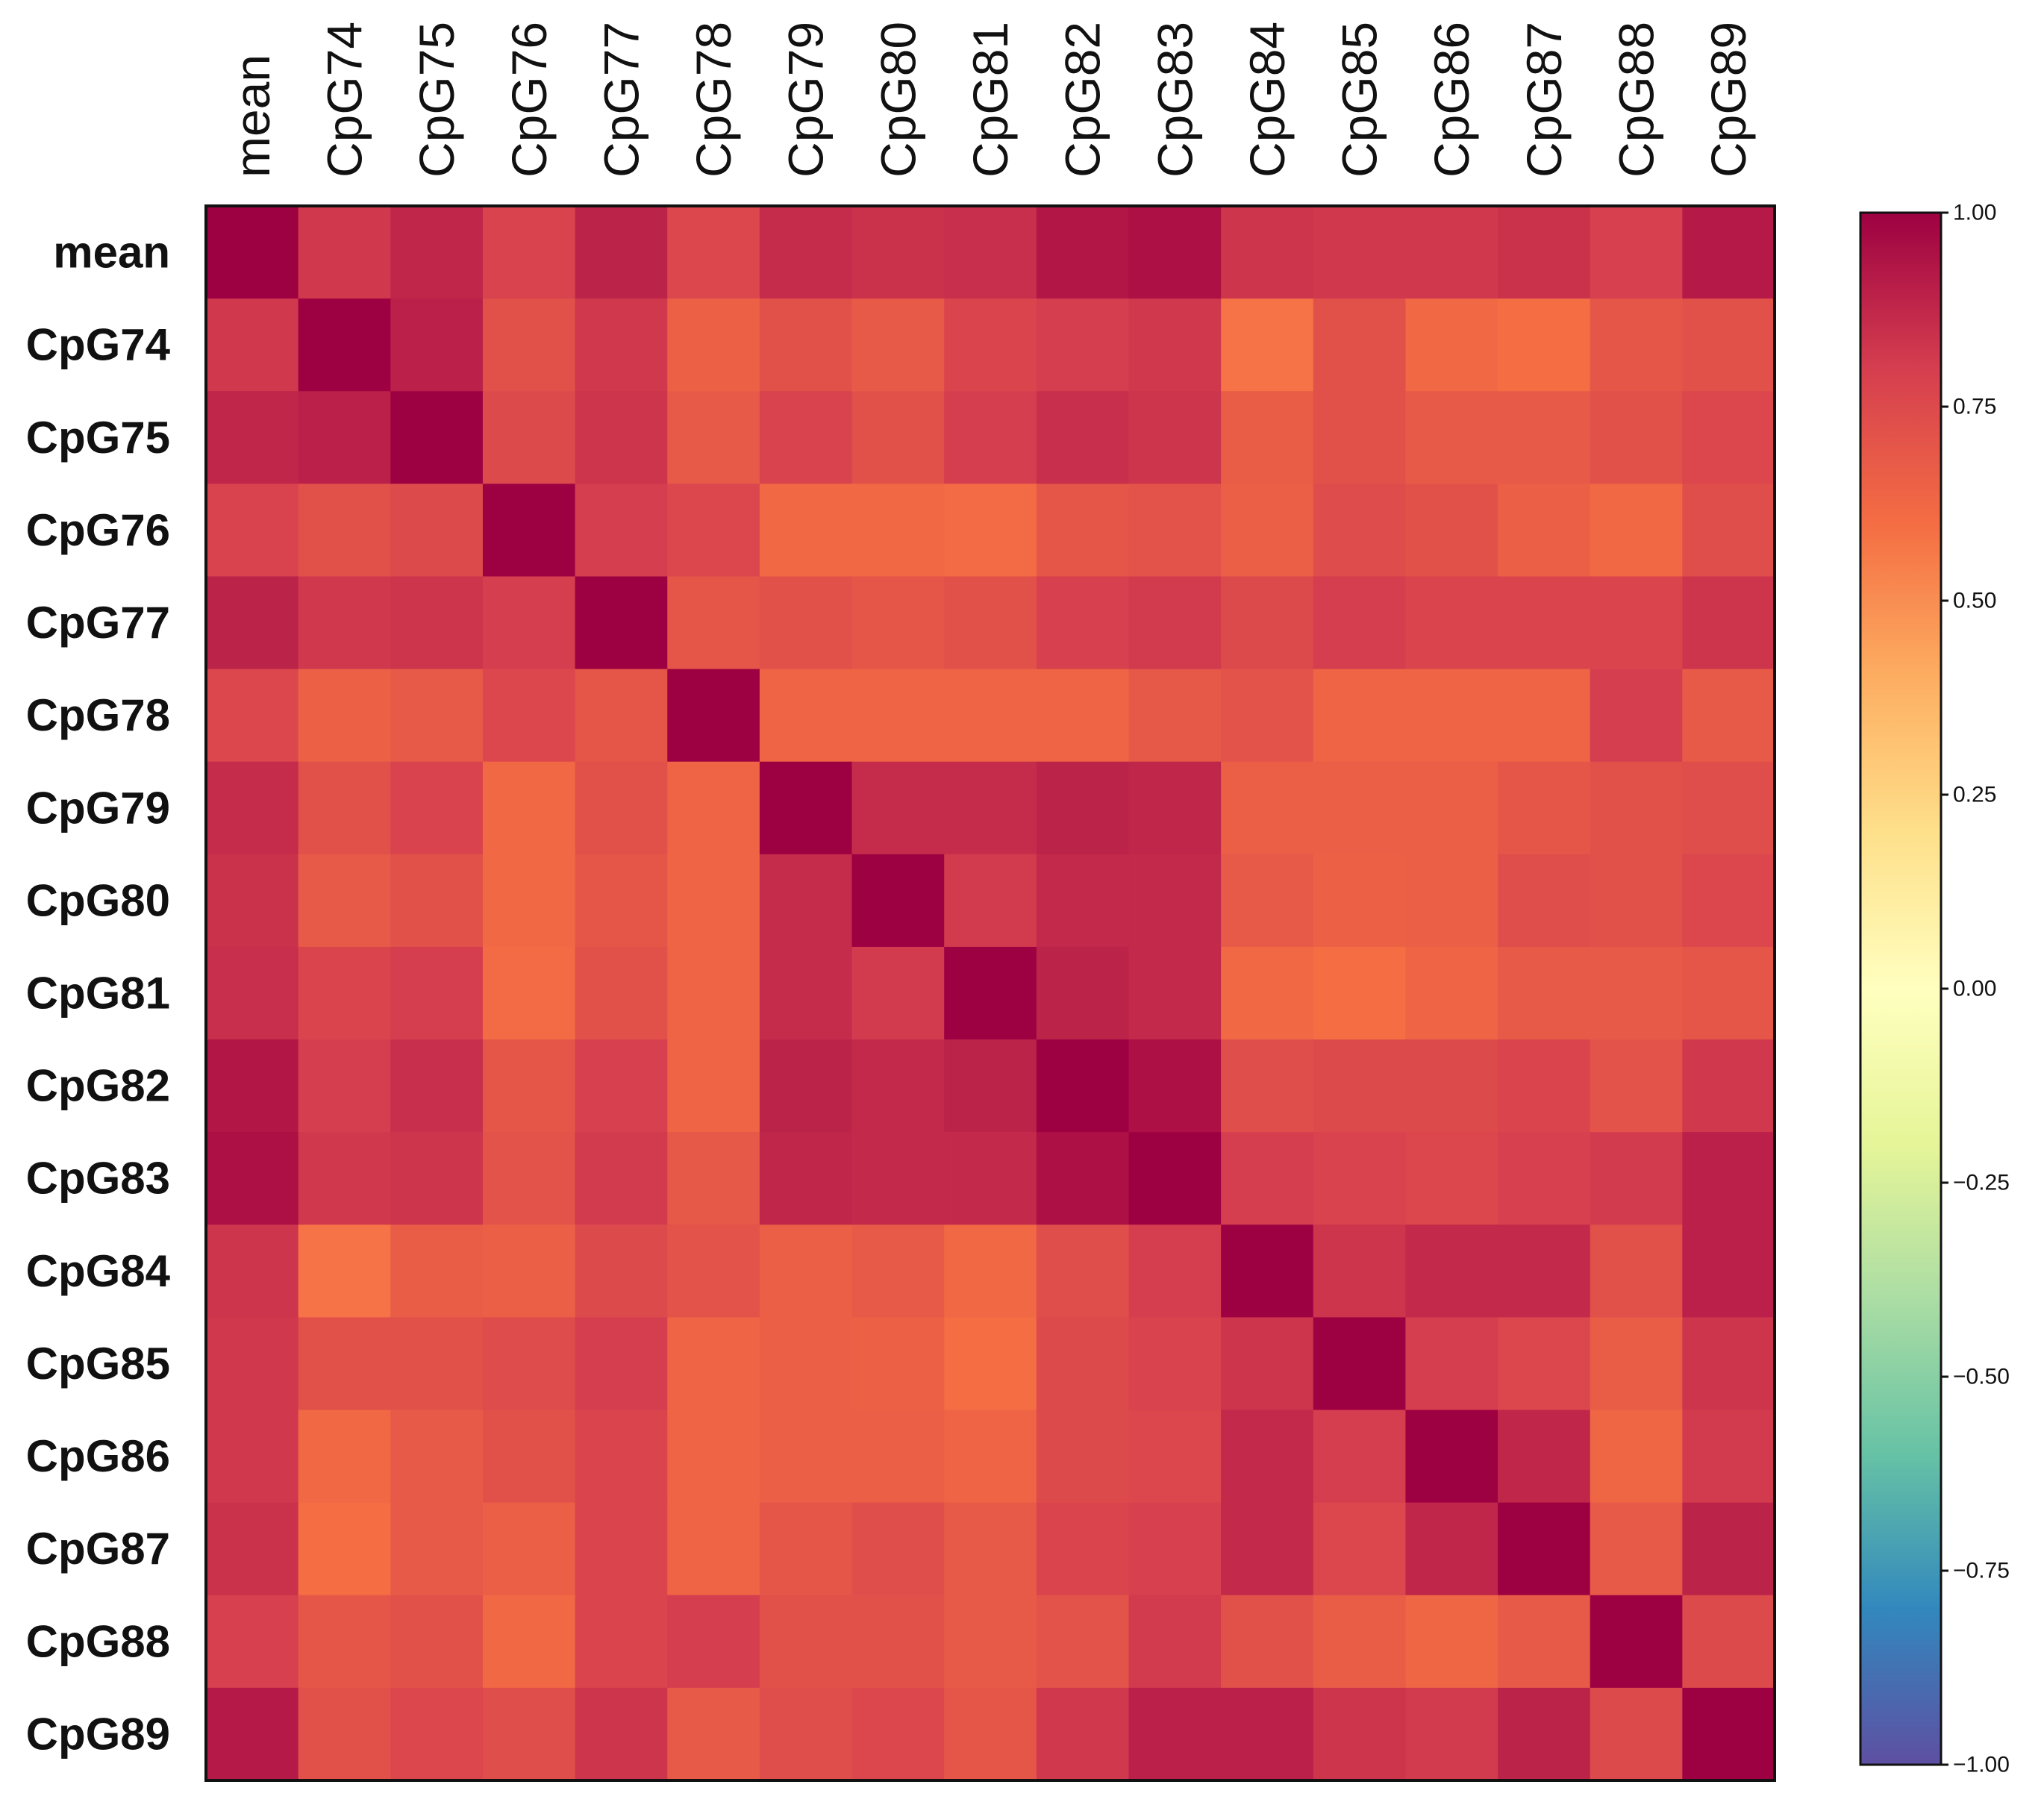 This screenshot has width=2044, height=1805. I want to click on row-label: CpG76, so click(98, 530).